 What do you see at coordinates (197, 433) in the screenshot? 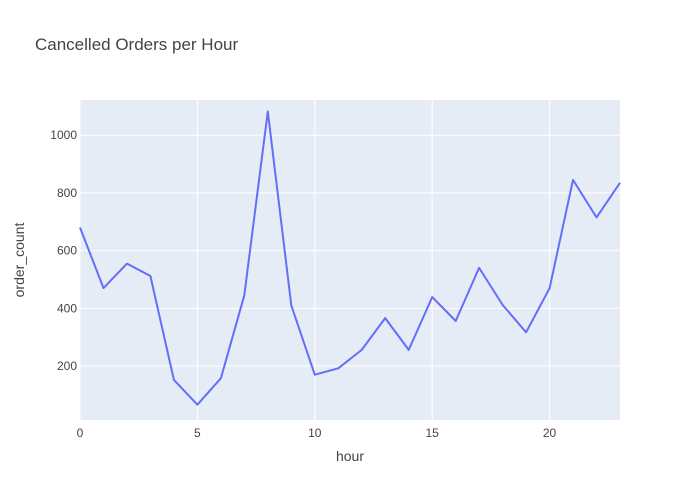
I see `x-tick-label: 5` at bounding box center [197, 433].